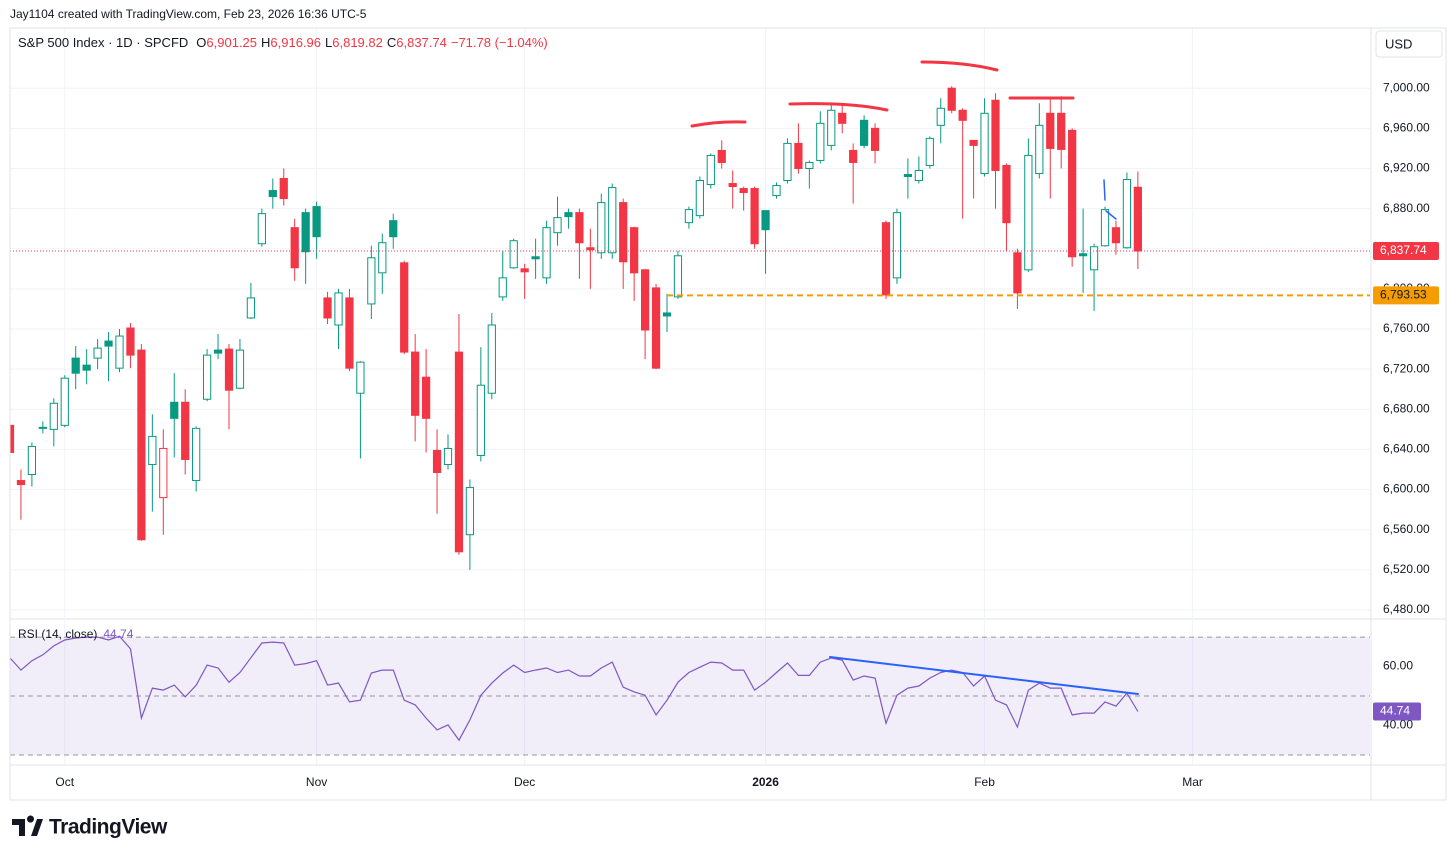  Describe the element at coordinates (1406, 168) in the screenshot. I see `y-tick-label: 6,920.00` at that location.